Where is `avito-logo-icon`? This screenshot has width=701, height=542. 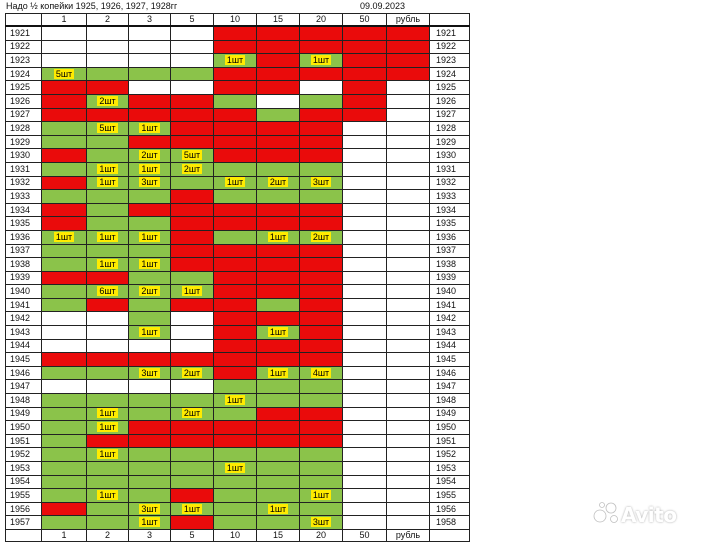
avito-logo-icon is located at coordinates (605, 512).